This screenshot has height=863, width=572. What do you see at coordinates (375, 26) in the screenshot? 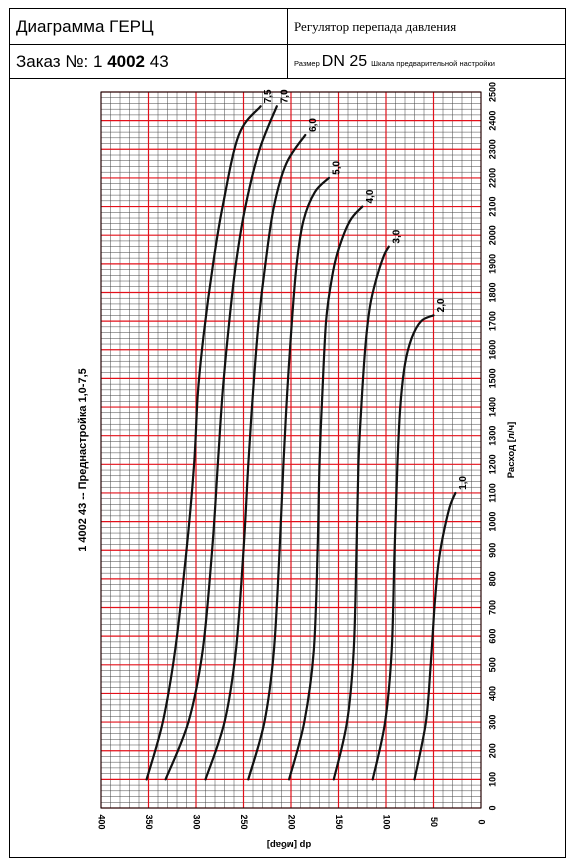
I see `regulator-name: Регулятор перепада давления` at bounding box center [375, 26].